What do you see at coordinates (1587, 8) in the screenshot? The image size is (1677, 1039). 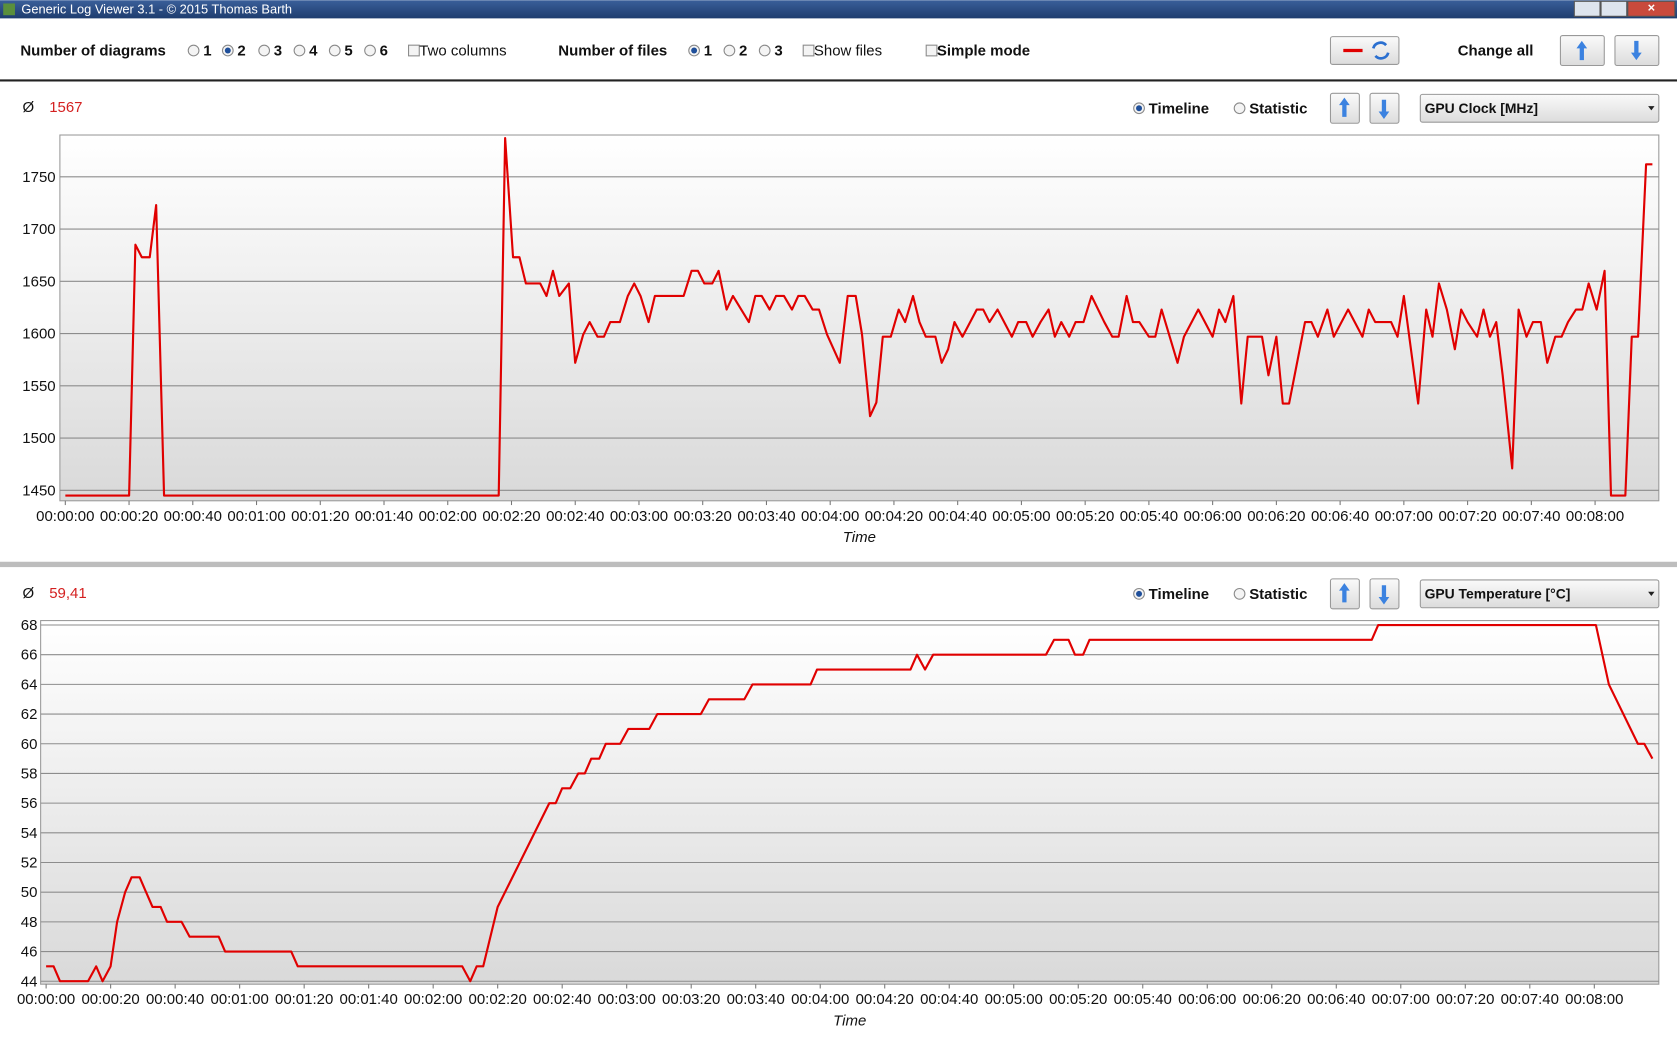 I see `minimize-button` at bounding box center [1587, 8].